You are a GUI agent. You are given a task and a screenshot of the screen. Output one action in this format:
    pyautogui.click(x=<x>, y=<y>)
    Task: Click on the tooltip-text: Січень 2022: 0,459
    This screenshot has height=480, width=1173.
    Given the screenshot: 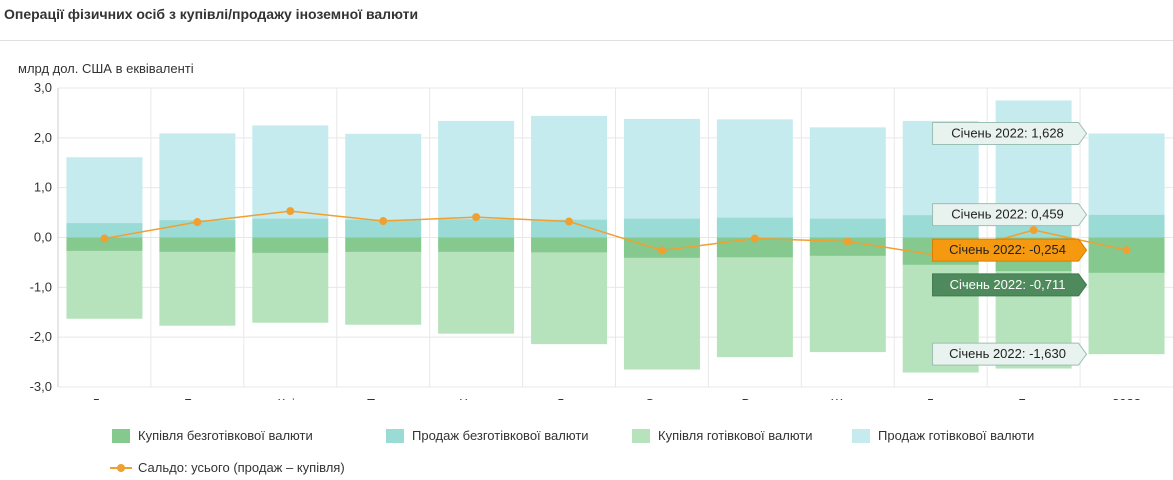 What is the action you would take?
    pyautogui.click(x=1007, y=214)
    